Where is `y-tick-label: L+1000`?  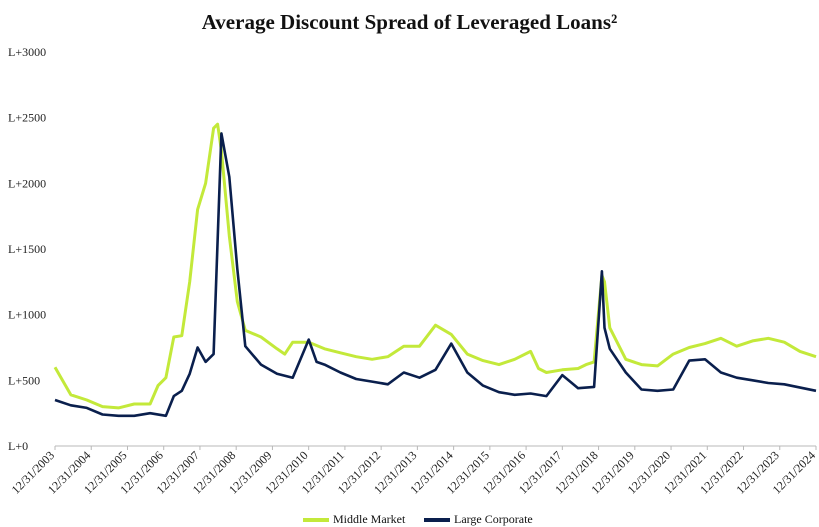
y-tick-label: L+1000 is located at coordinates (27, 315).